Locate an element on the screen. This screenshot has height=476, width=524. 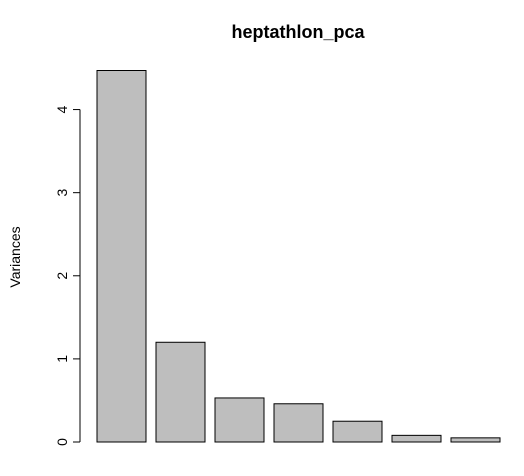
y-tick-label-0: 0 is located at coordinates (62, 442).